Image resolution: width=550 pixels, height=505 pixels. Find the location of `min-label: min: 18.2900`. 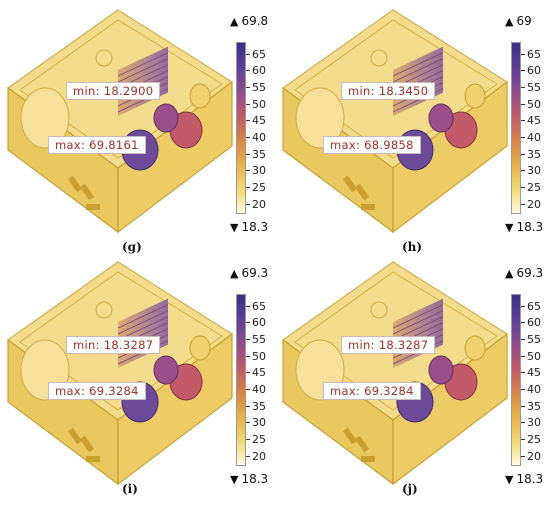

min-label: min: 18.2900 is located at coordinates (113, 91).